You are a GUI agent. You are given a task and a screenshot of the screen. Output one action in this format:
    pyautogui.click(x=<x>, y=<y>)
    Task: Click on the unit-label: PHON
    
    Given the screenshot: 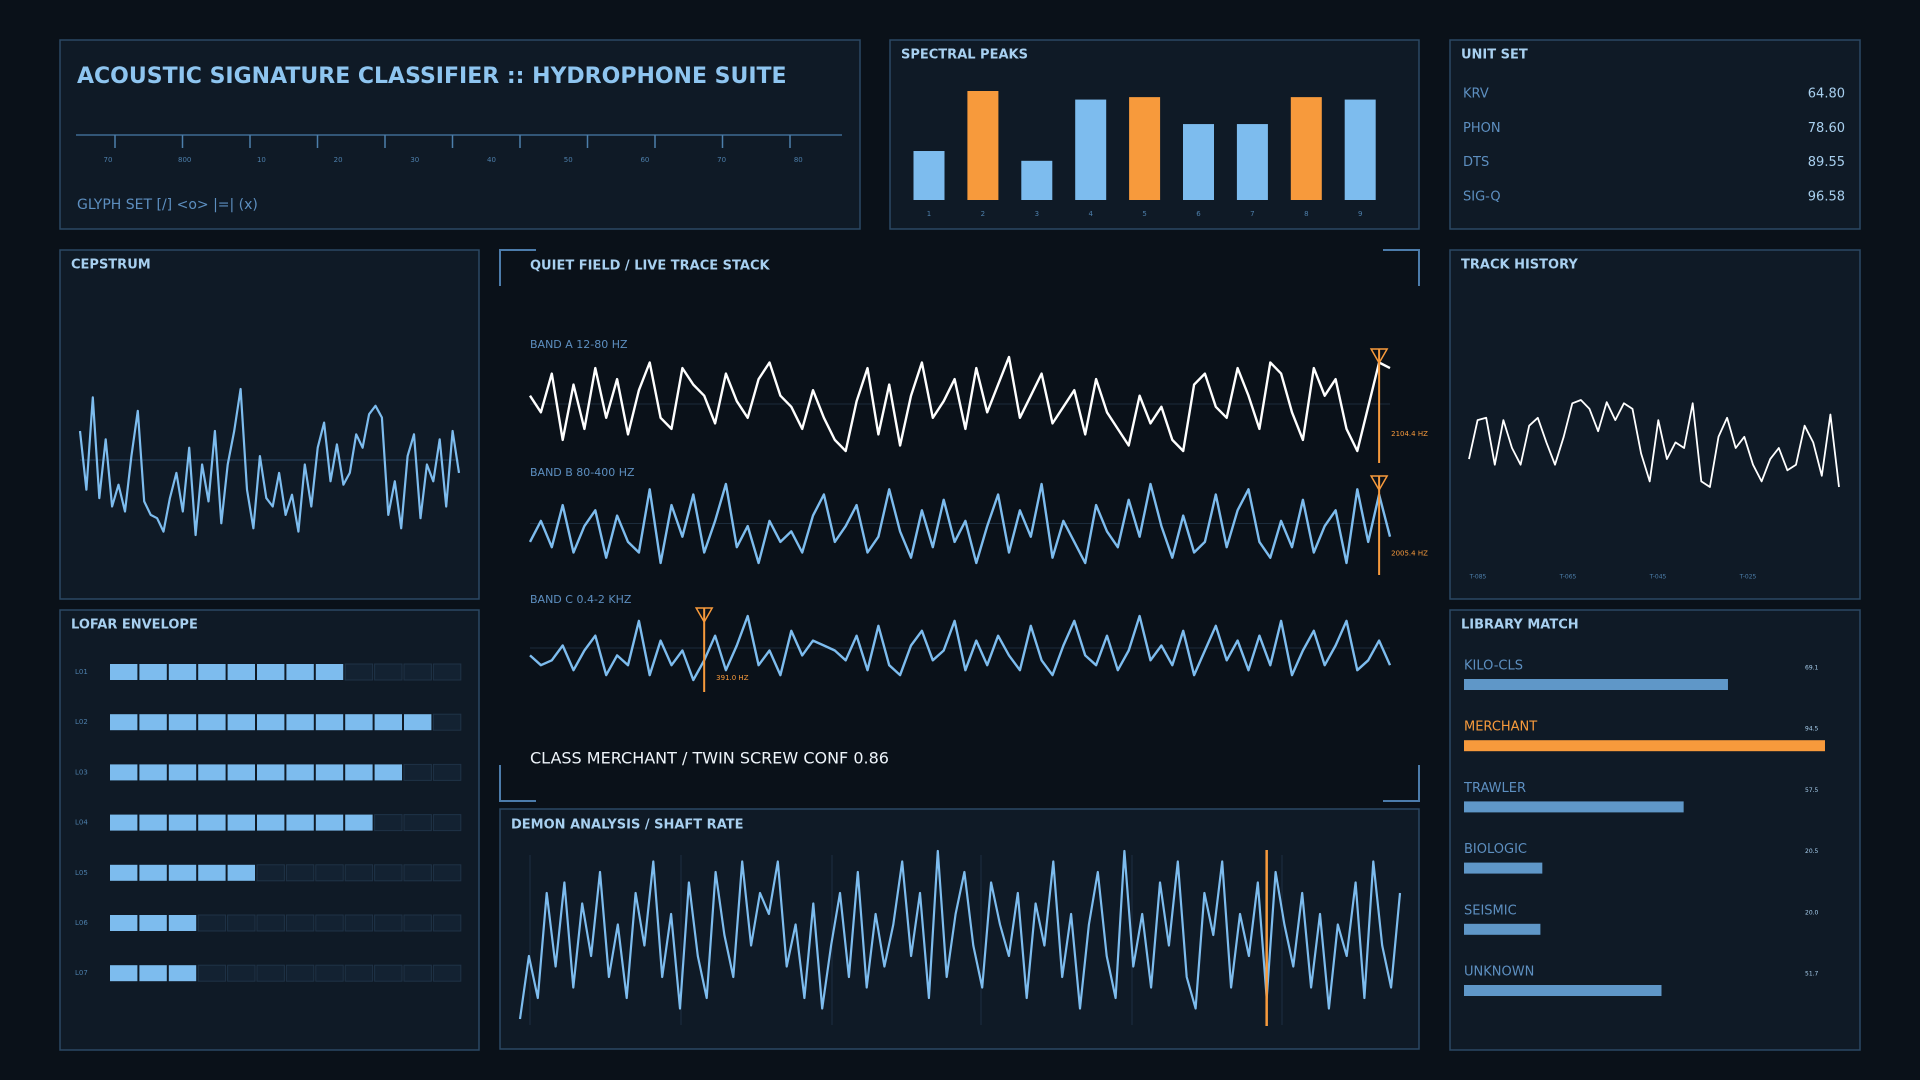 What is the action you would take?
    pyautogui.click(x=1482, y=128)
    